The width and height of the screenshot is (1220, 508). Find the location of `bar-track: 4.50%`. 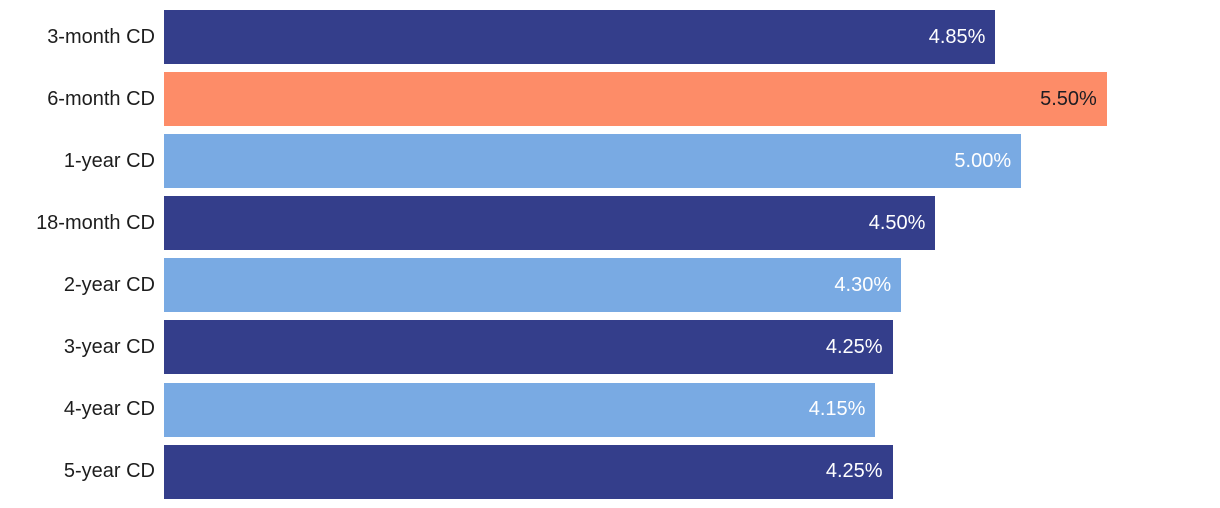

bar-track: 4.50% is located at coordinates (692, 223).